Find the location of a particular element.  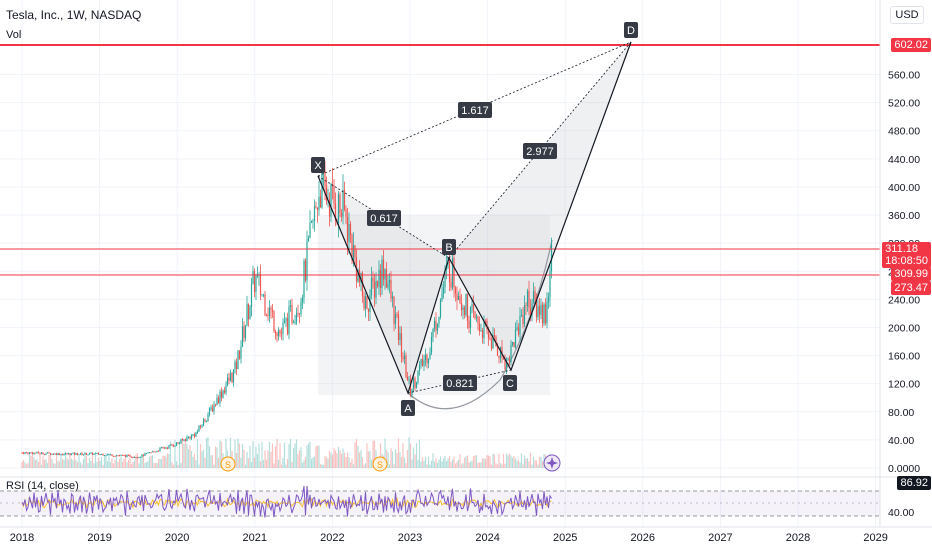

label-b: B is located at coordinates (449, 247).